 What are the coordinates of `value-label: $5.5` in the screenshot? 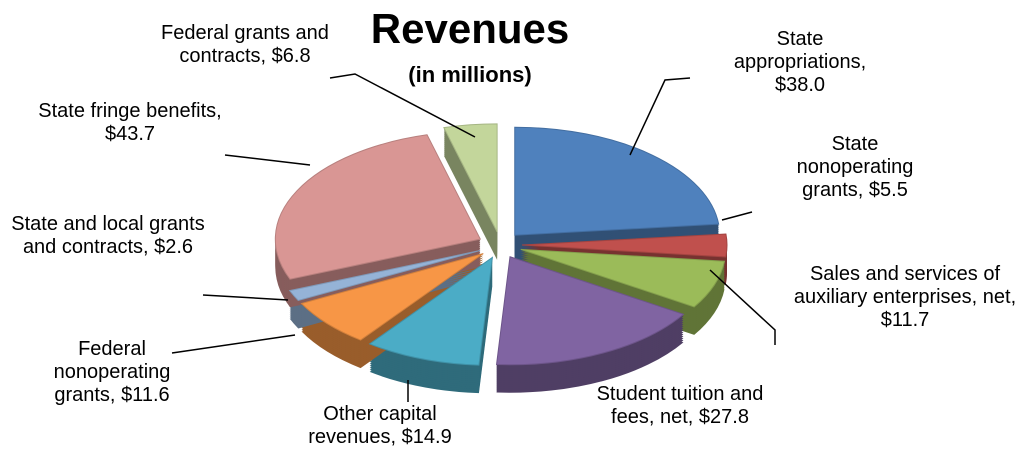 It's located at (888, 190).